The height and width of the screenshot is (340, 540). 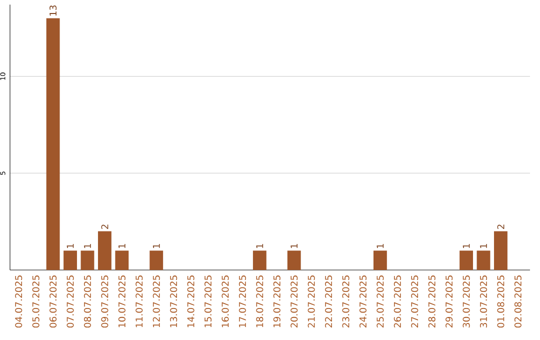 What do you see at coordinates (346, 302) in the screenshot?
I see `x-tick-label: 23.07.2025` at bounding box center [346, 302].